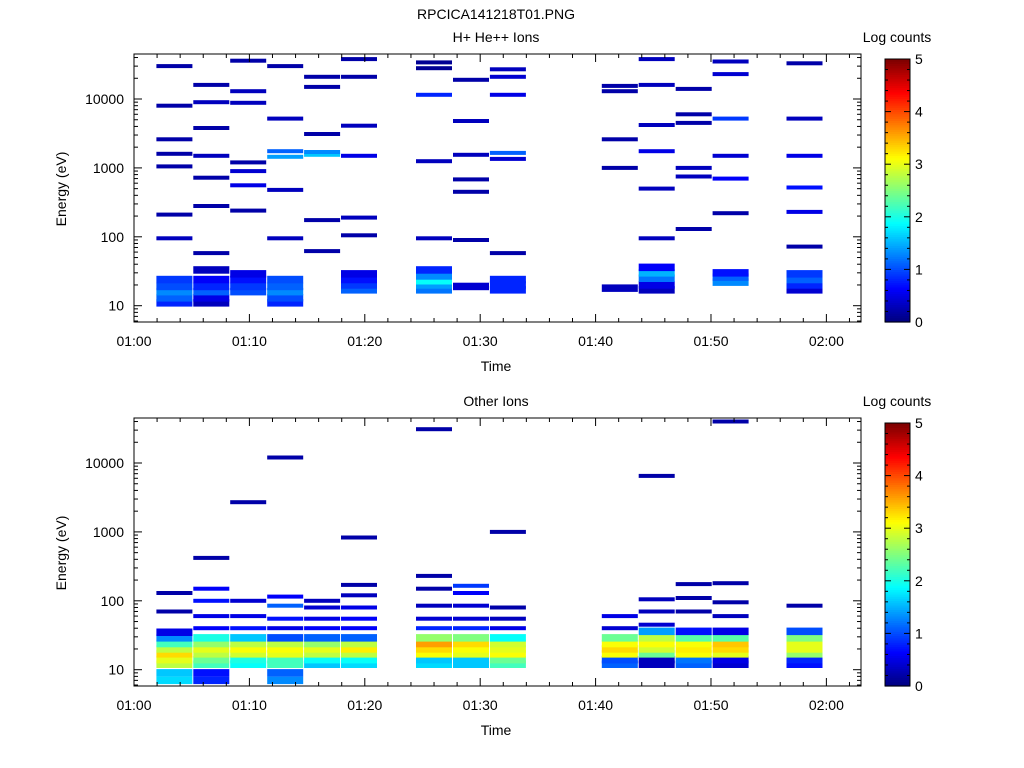  Describe the element at coordinates (903, 554) in the screenshot. I see `colorbar-other: 0 1 2 3 4 5` at that location.